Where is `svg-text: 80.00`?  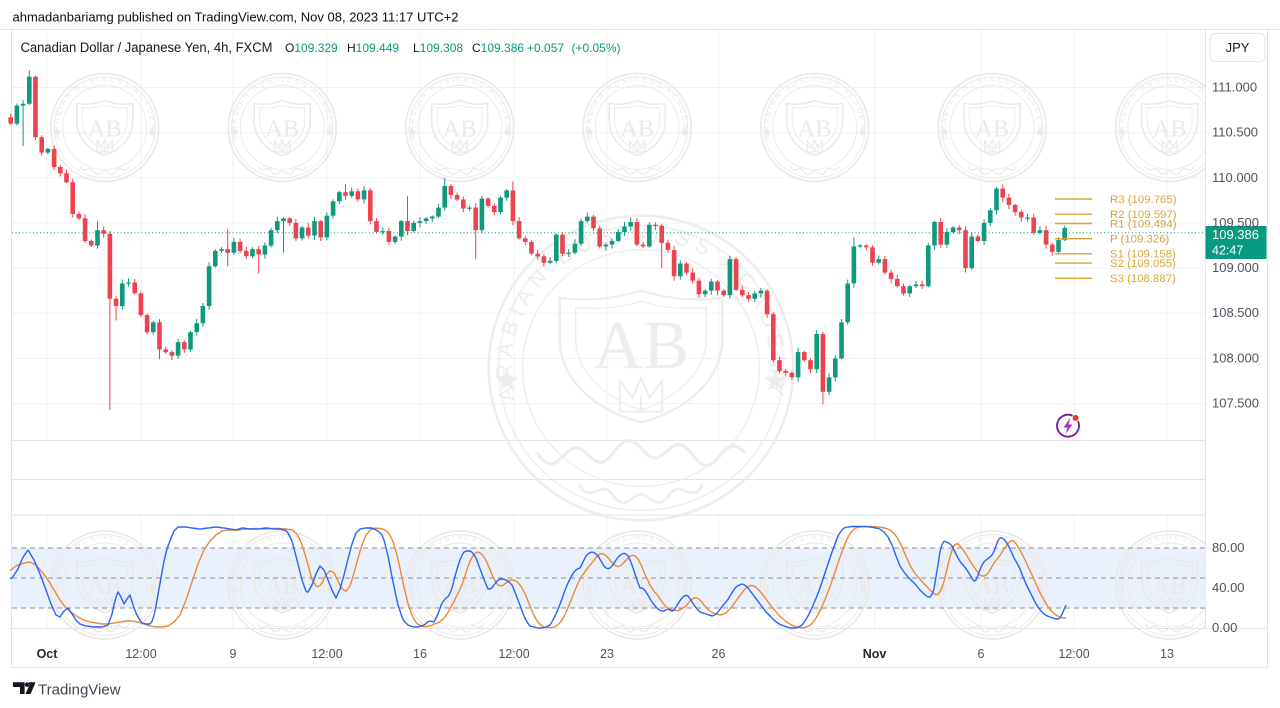 svg-text: 80.00 is located at coordinates (1228, 547).